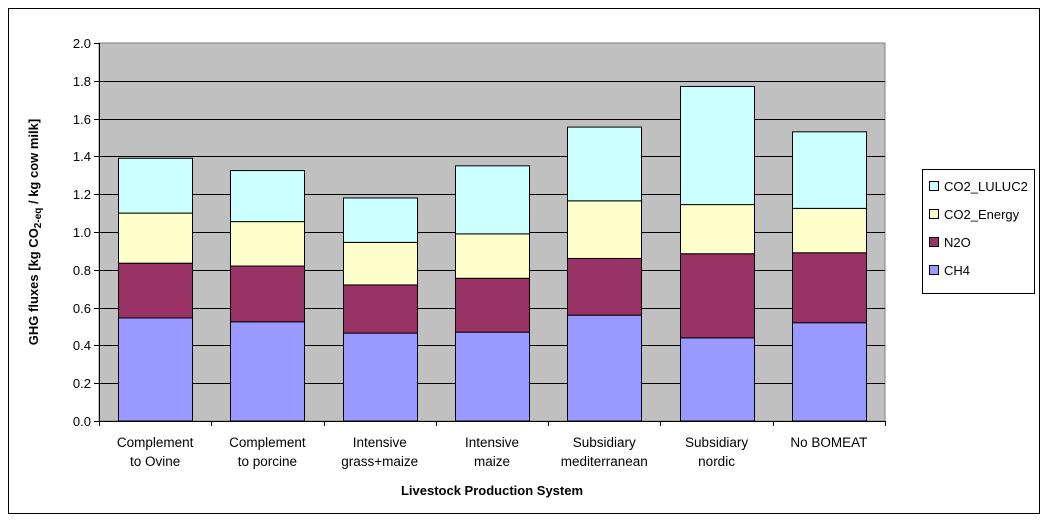 This screenshot has height=527, width=1048. What do you see at coordinates (82, 81) in the screenshot?
I see `y-tick-label: 1.8` at bounding box center [82, 81].